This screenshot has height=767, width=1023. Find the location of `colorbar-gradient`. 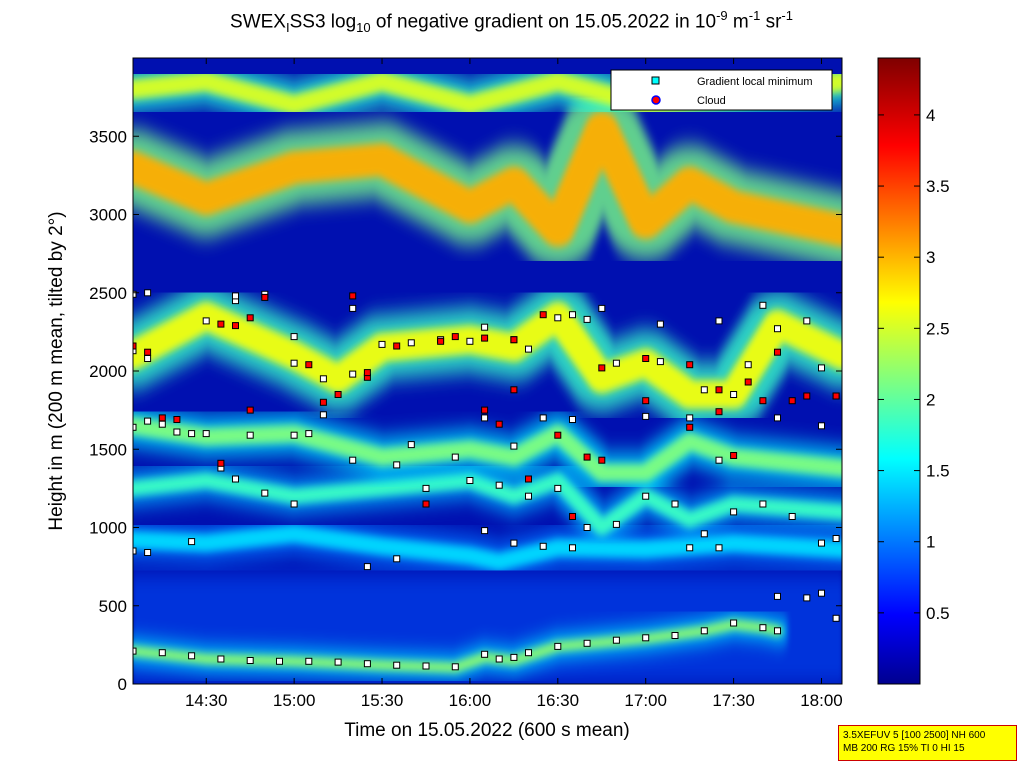

colorbar-gradient is located at coordinates (899, 371).